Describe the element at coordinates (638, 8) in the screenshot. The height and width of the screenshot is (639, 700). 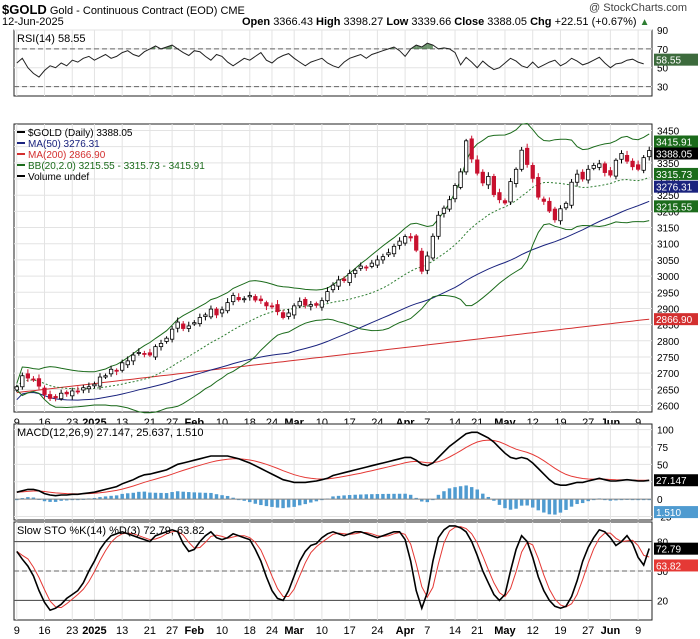
I see `watermark: @ StockCharts.com` at that location.